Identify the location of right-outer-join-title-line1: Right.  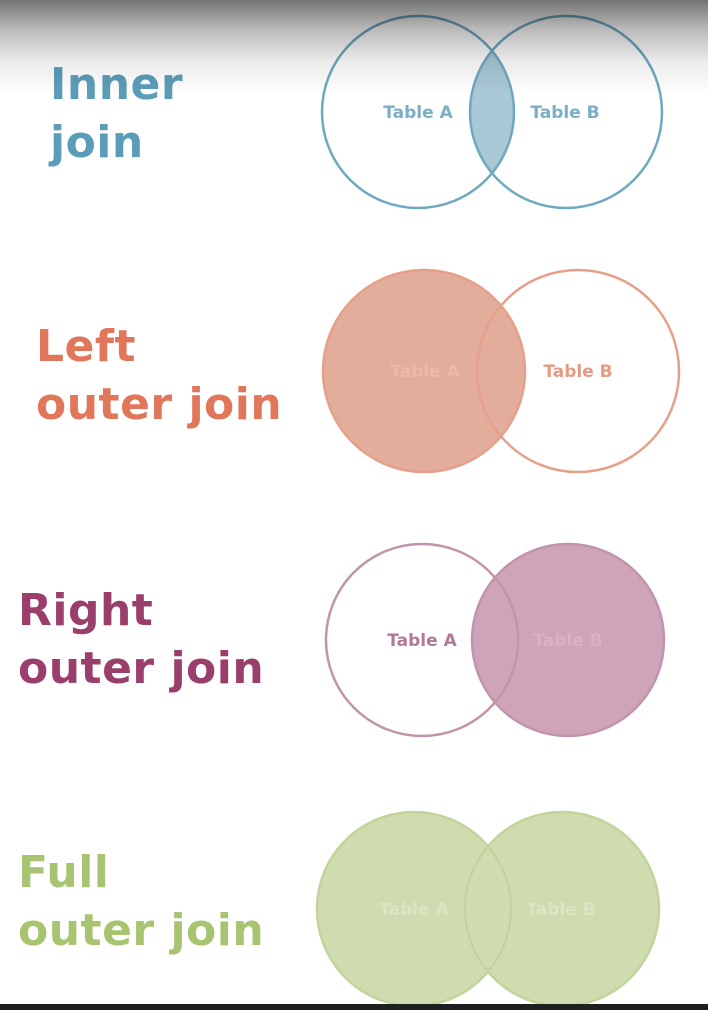
(86, 610).